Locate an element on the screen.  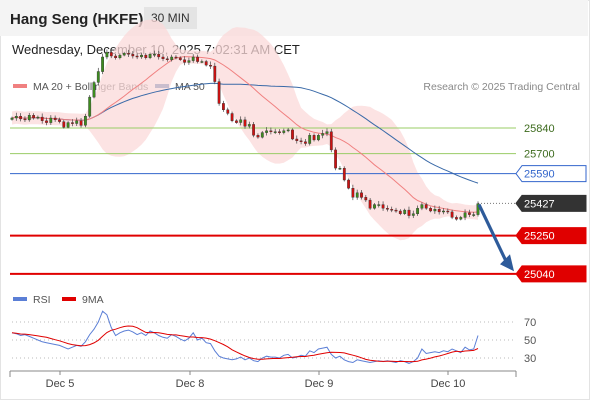
level-label-25427: 25427 is located at coordinates (551, 203).